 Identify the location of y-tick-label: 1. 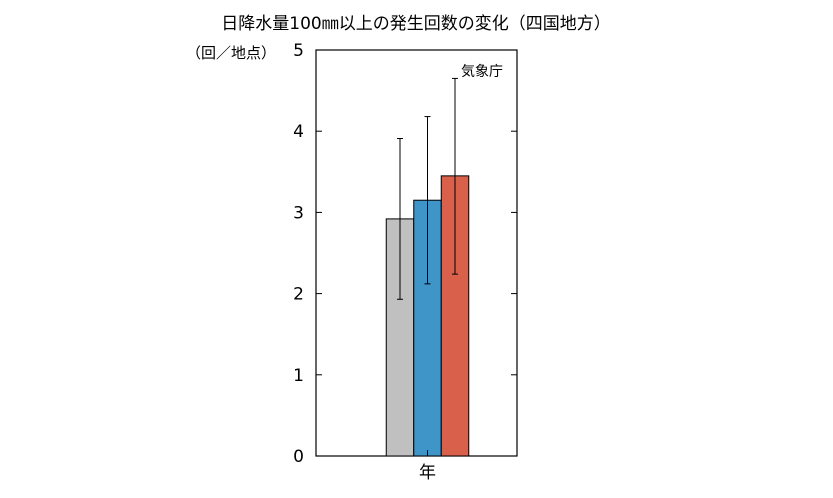
(298, 376).